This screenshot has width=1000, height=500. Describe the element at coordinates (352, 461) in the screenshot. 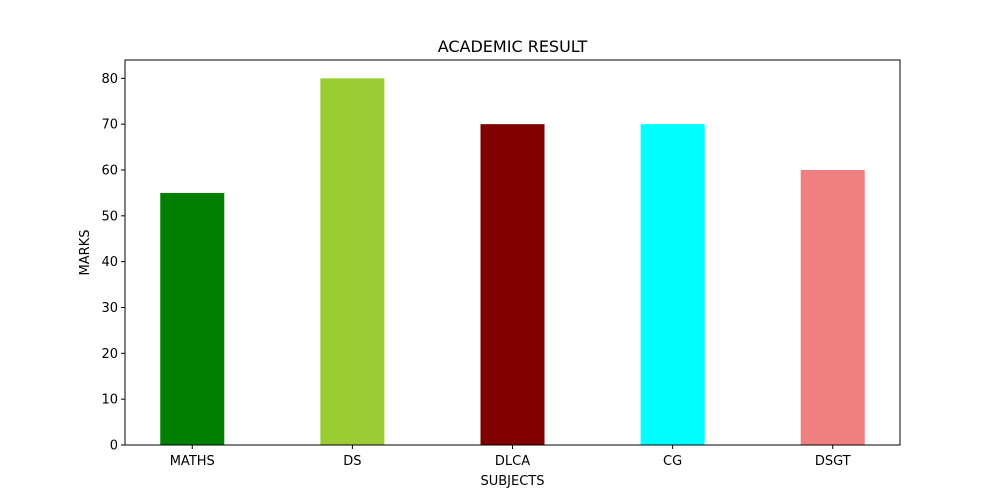

I see `x-tick-label-ds: DS` at that location.